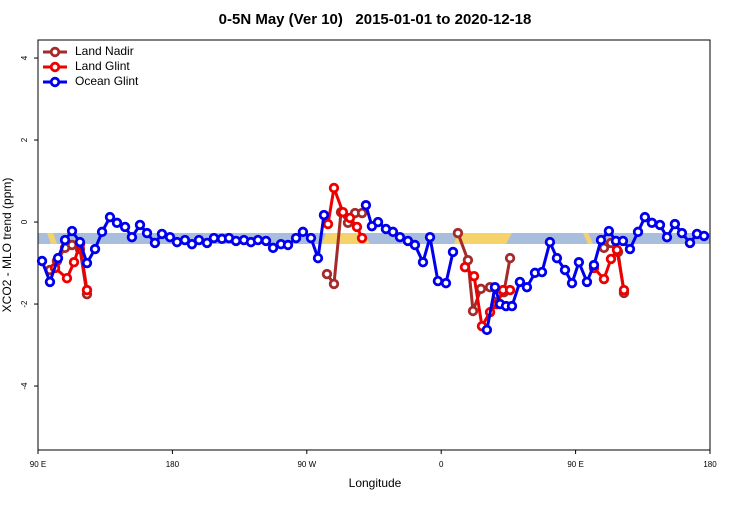  What do you see at coordinates (7, 245) in the screenshot?
I see `y-axis-label: XCO2 - MLO trend (ppm)` at bounding box center [7, 245].